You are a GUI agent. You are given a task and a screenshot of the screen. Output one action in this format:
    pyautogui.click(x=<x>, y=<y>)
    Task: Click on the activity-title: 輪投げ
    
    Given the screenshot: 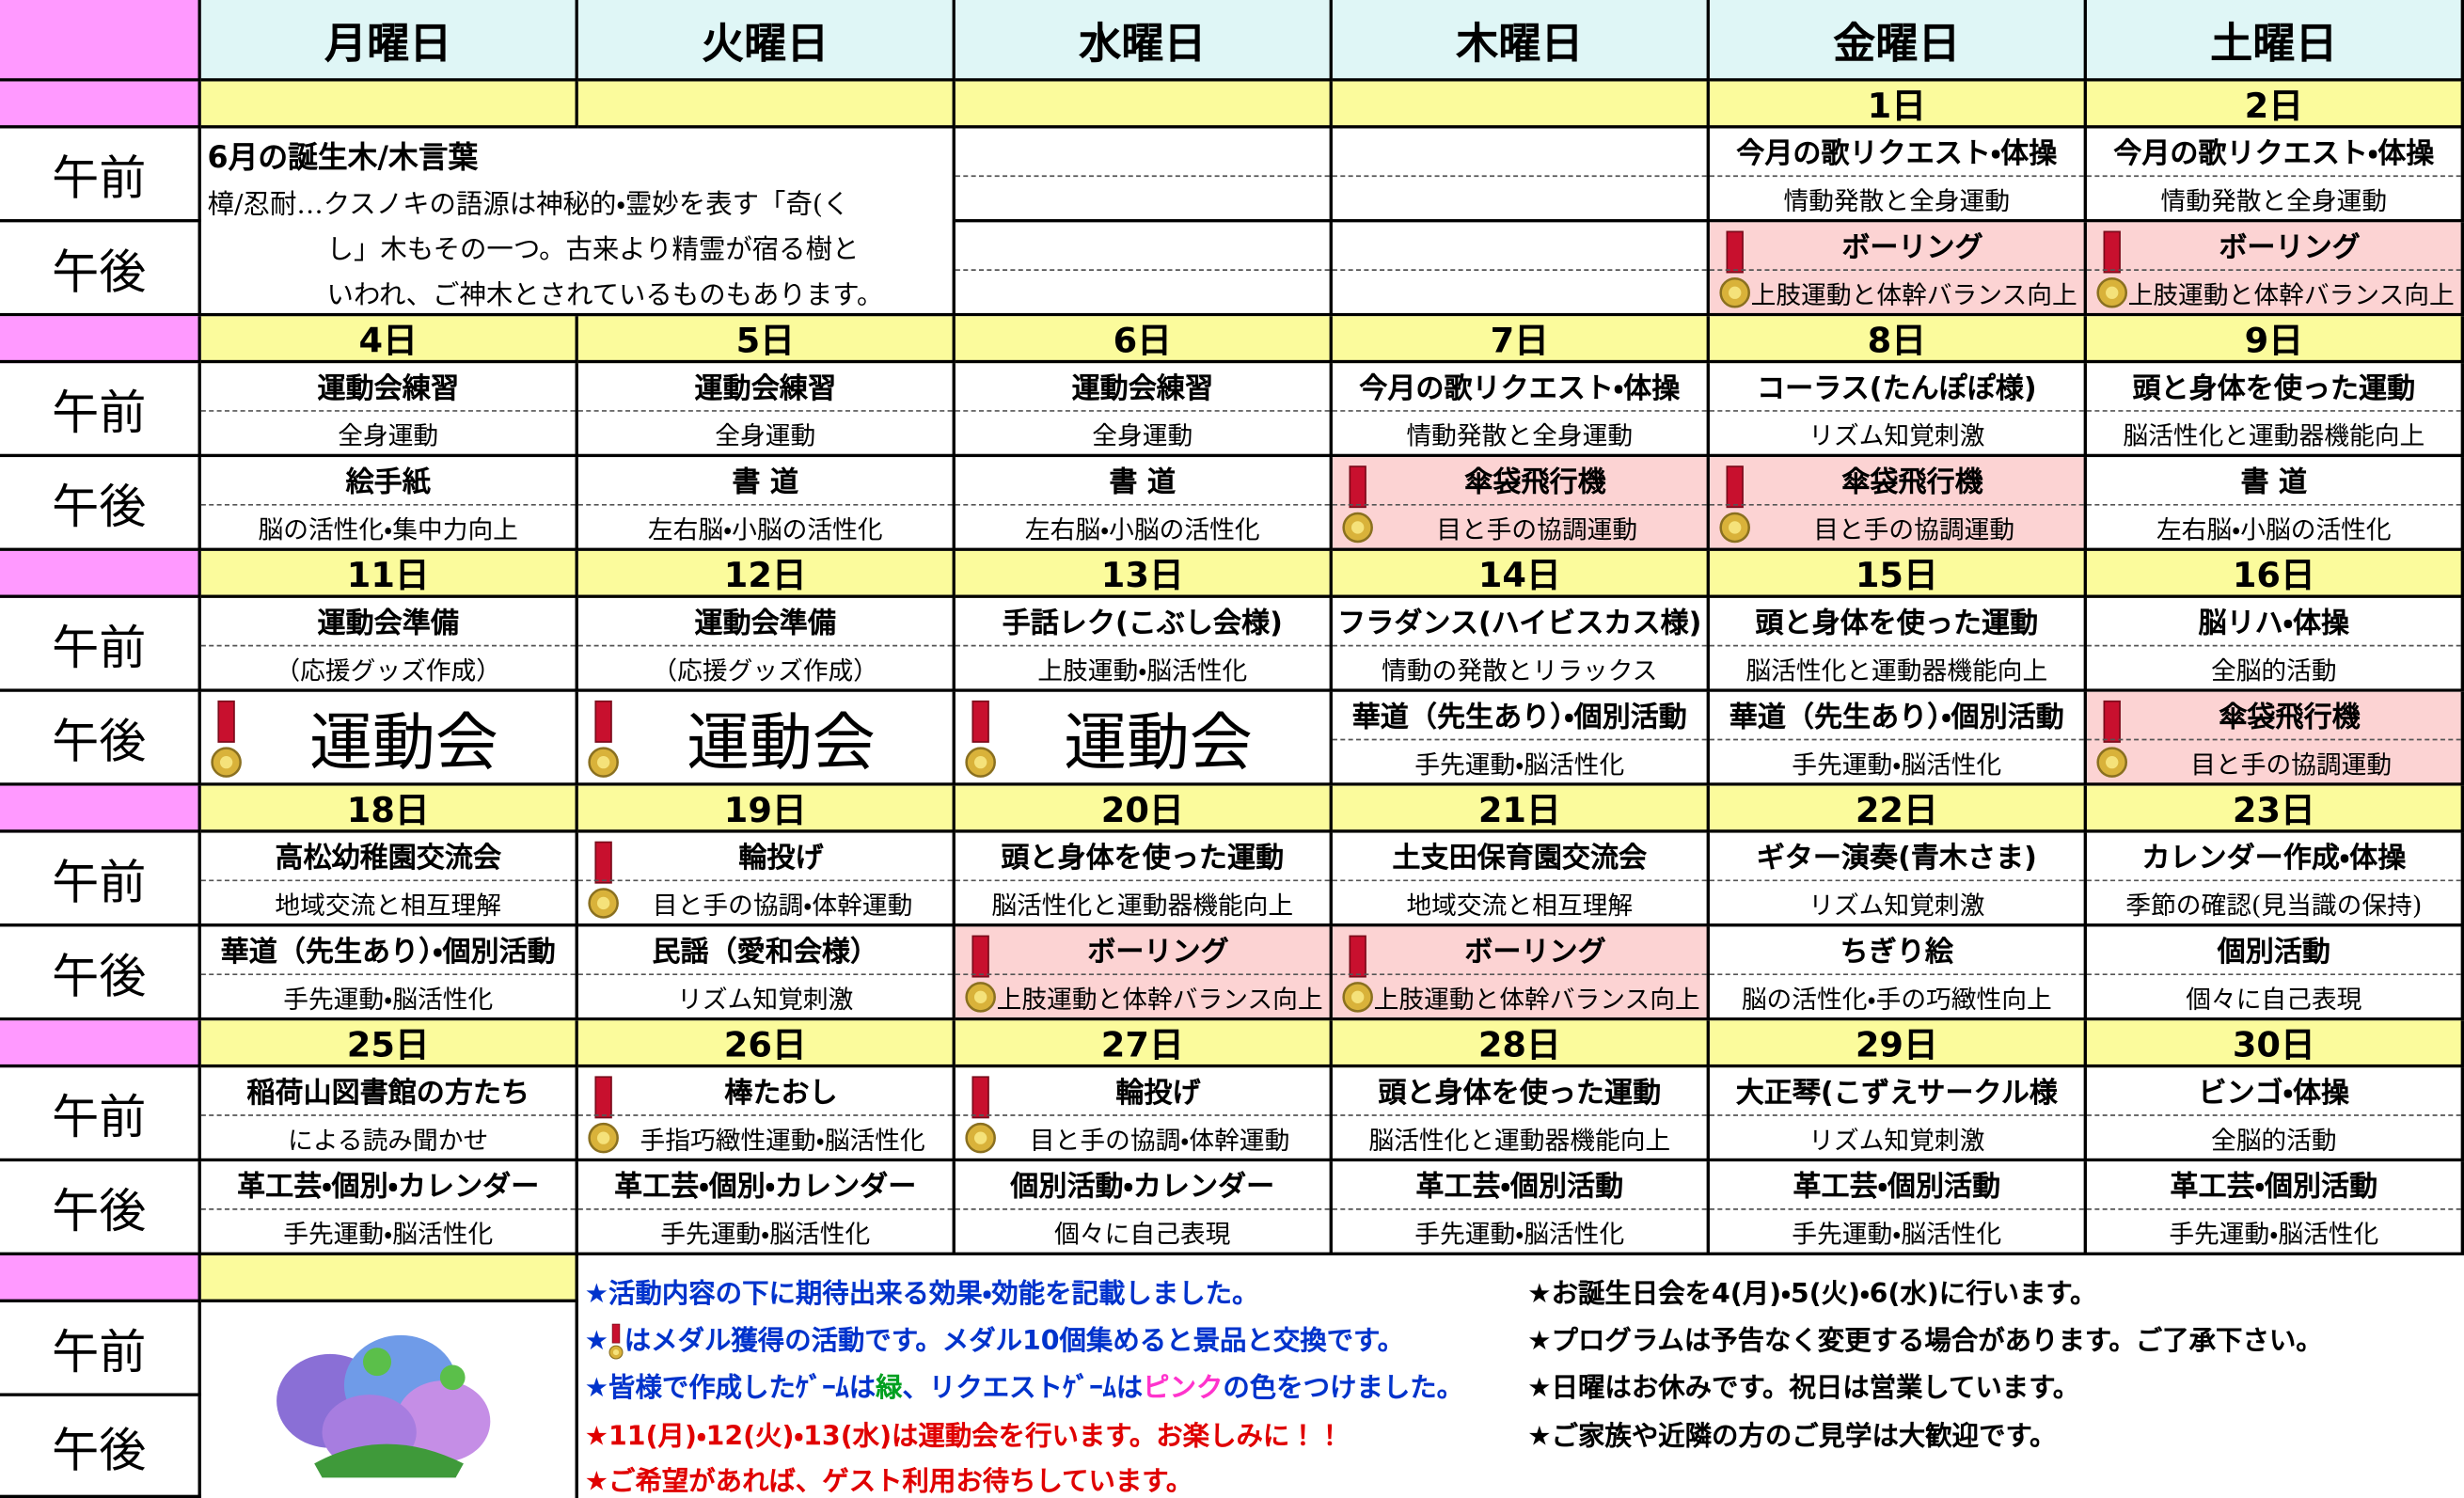 What is the action you would take?
    pyautogui.click(x=765, y=858)
    